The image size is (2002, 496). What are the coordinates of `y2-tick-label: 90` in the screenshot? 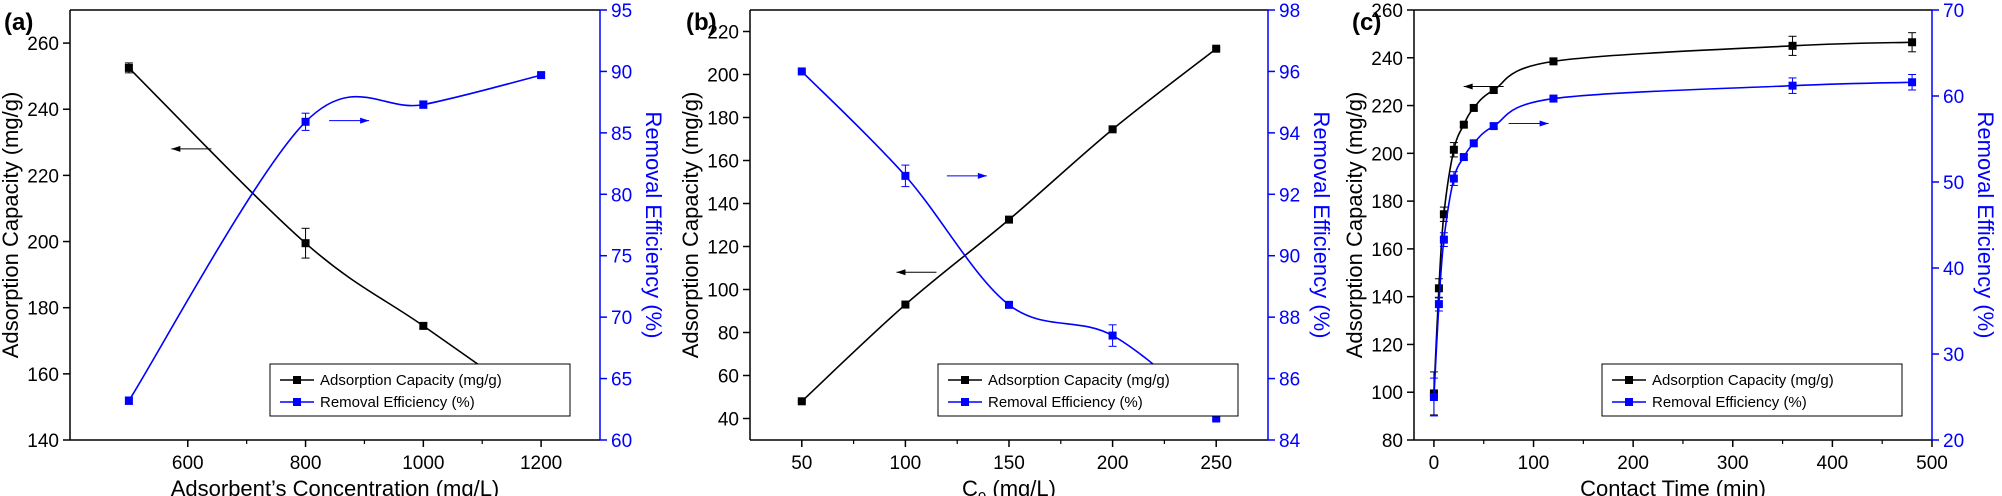 It's located at (1289, 257).